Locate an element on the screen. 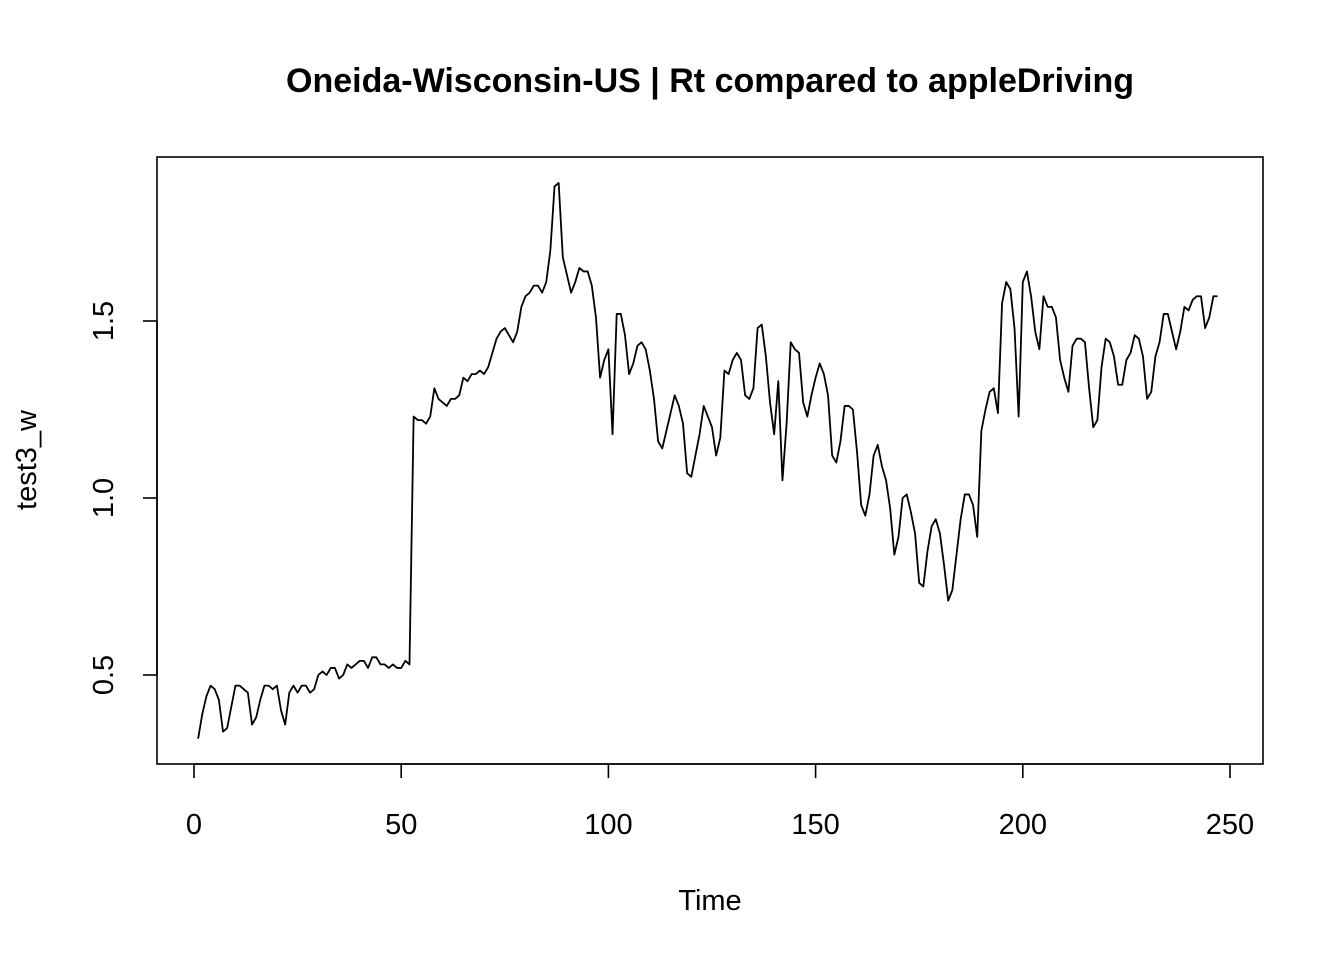 The image size is (1344, 960). y-axis-label: test3_w is located at coordinates (27, 459).